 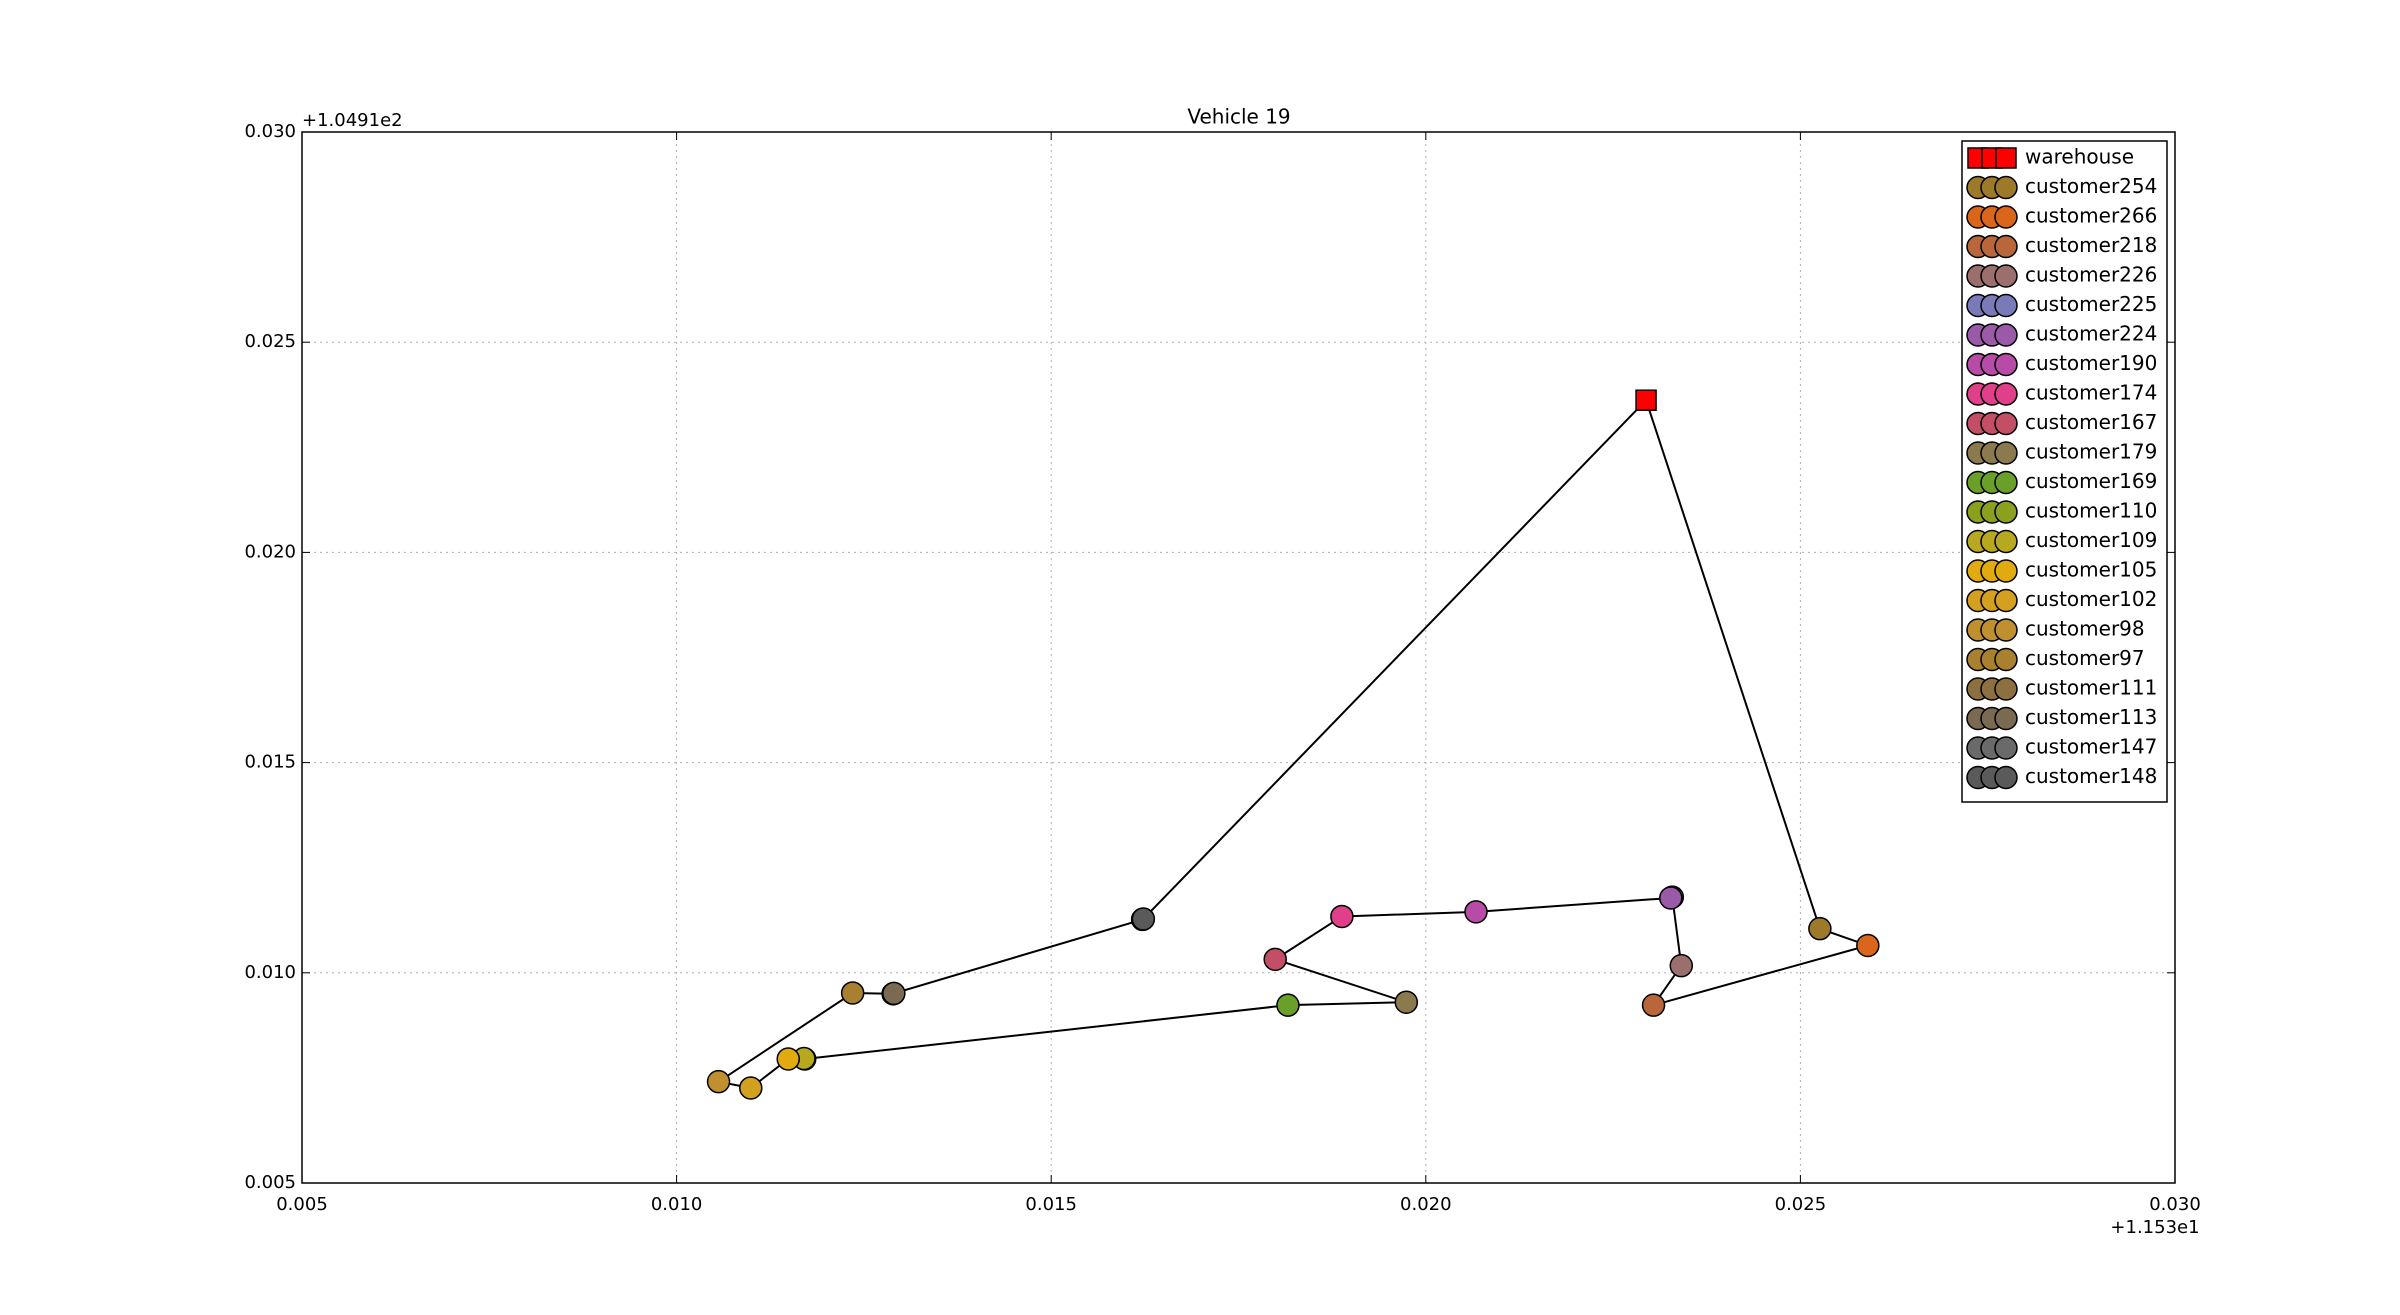 What do you see at coordinates (2079, 157) in the screenshot?
I see `legend-label: warehouse` at bounding box center [2079, 157].